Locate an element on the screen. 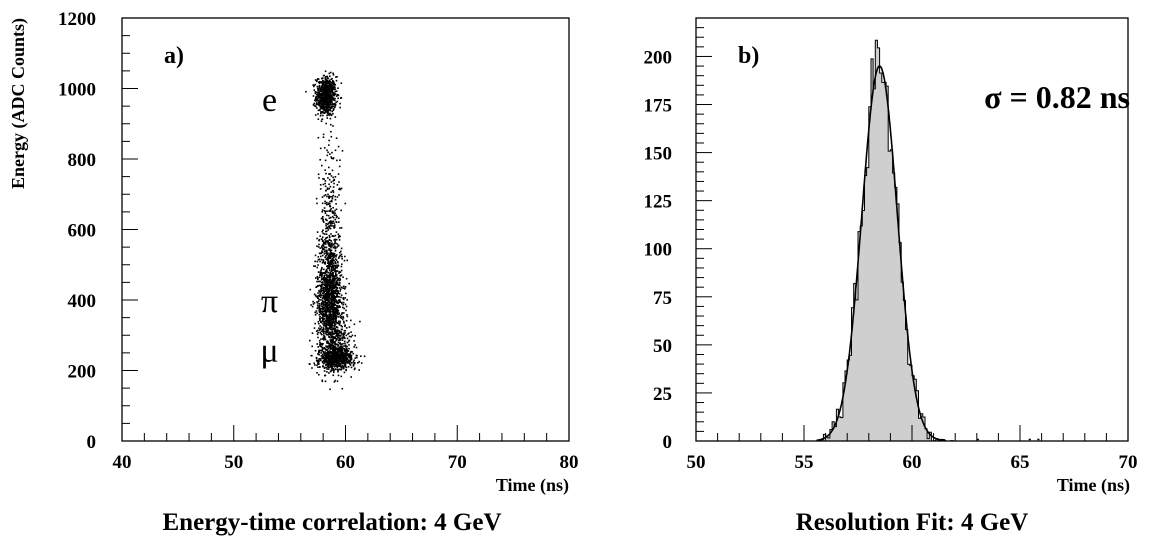 The width and height of the screenshot is (1164, 546). annotation-pi: π is located at coordinates (269, 301).